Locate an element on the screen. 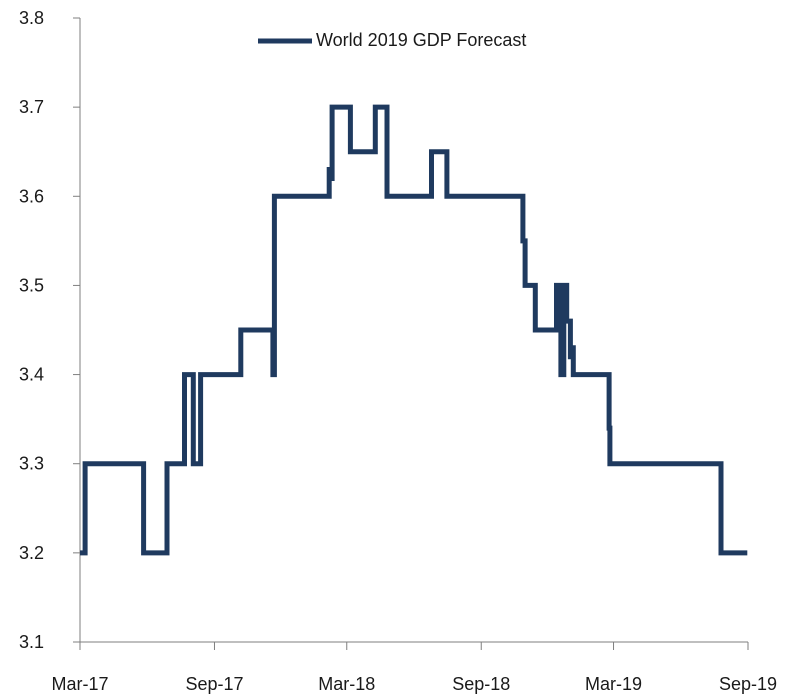 The height and width of the screenshot is (695, 796). y-tick-label: 3.7 is located at coordinates (31, 107).